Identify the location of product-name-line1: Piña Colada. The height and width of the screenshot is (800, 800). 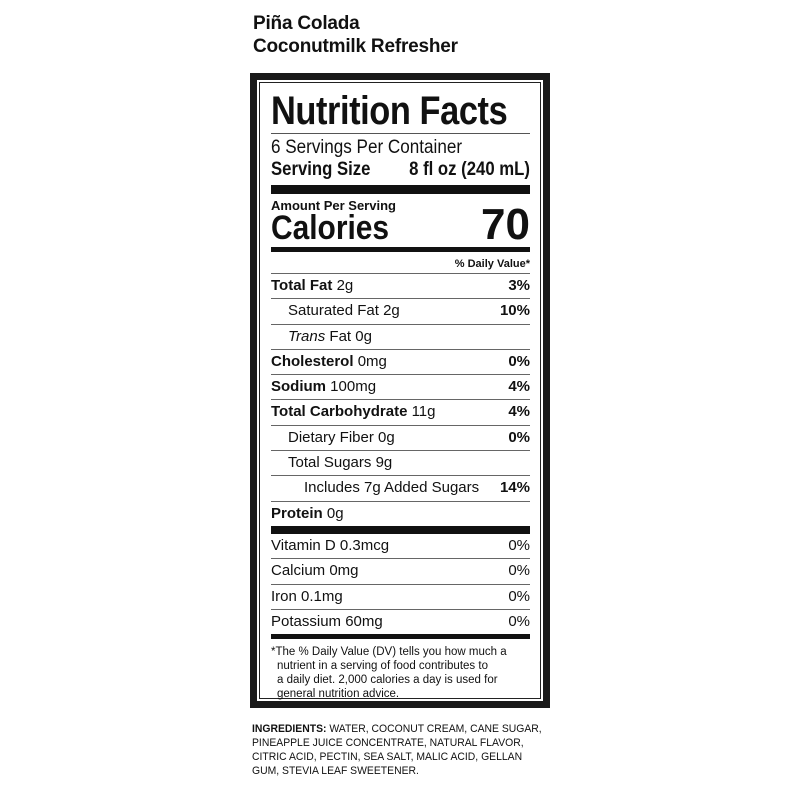
(306, 23).